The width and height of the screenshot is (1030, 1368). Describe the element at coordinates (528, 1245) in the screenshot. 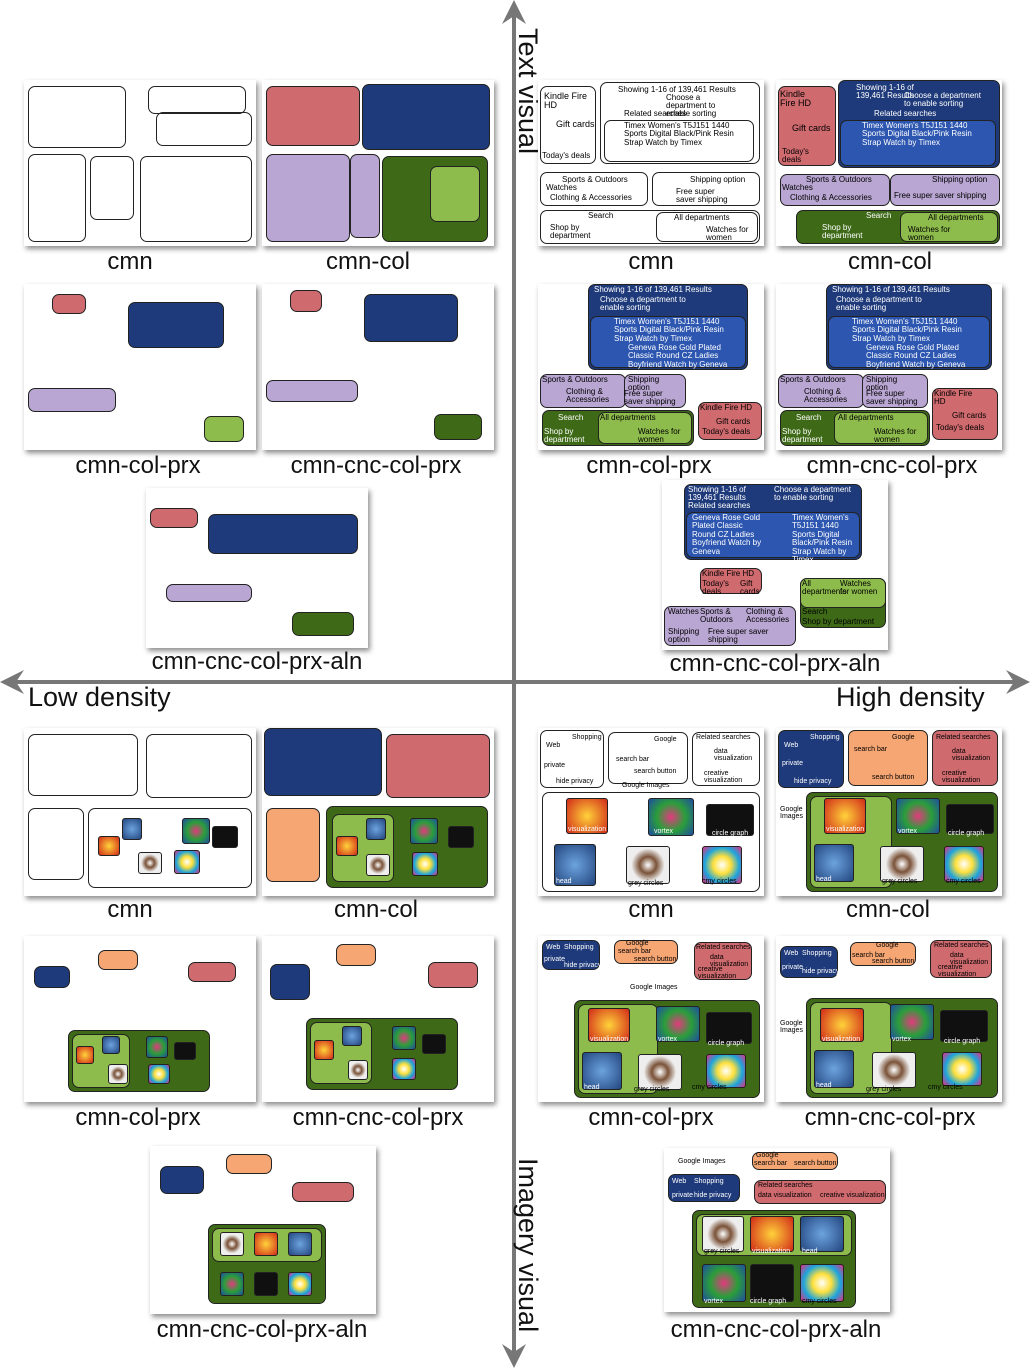

I see `axis-label-imagery-visual: Imagery visual` at that location.